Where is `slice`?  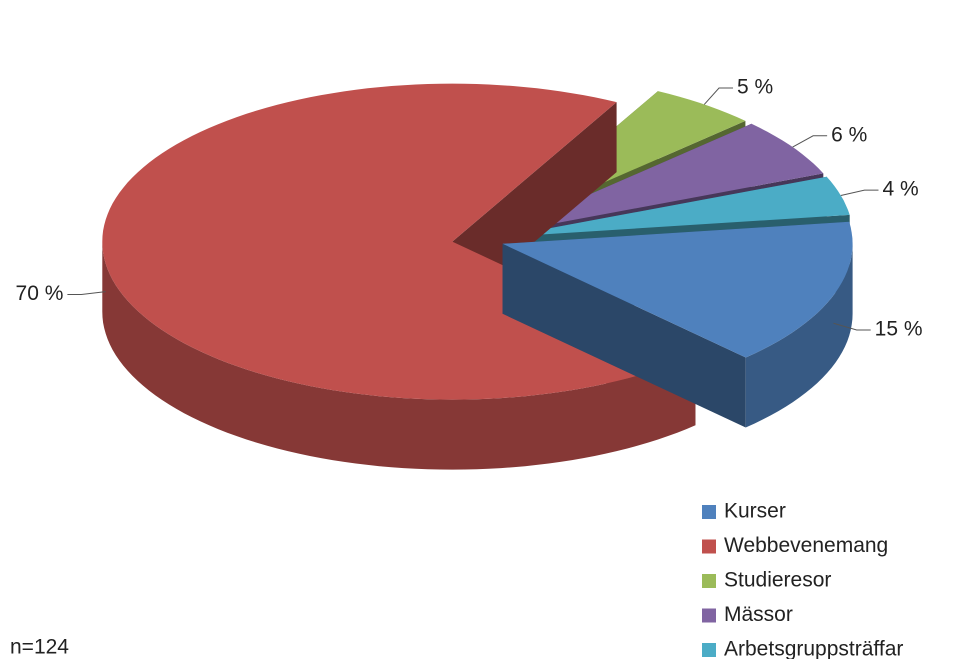
slice is located at coordinates (677, 324).